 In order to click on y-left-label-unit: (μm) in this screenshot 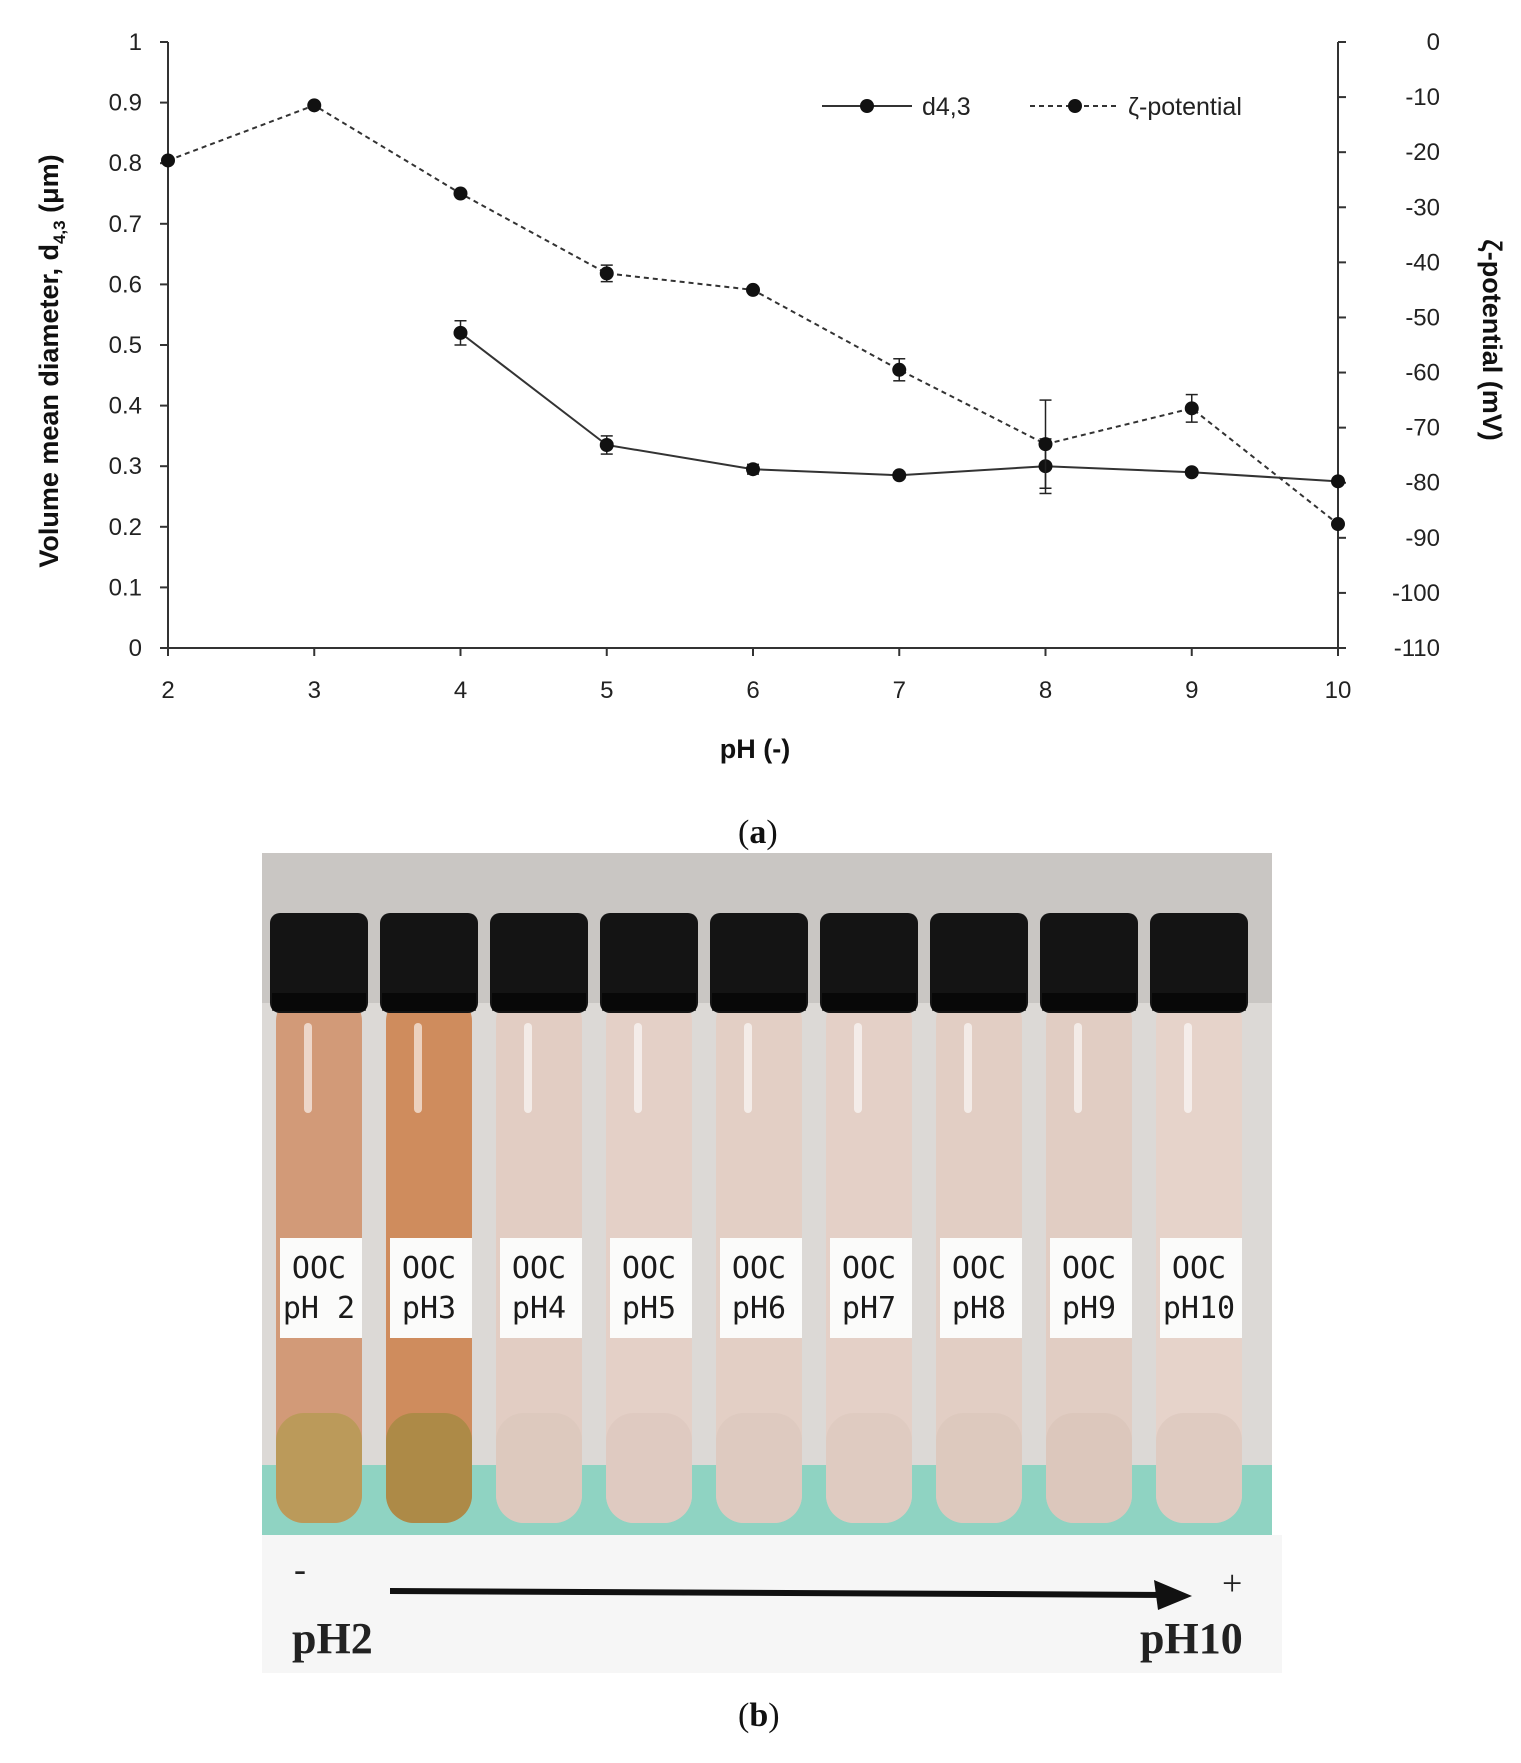, I will do `click(49, 187)`.